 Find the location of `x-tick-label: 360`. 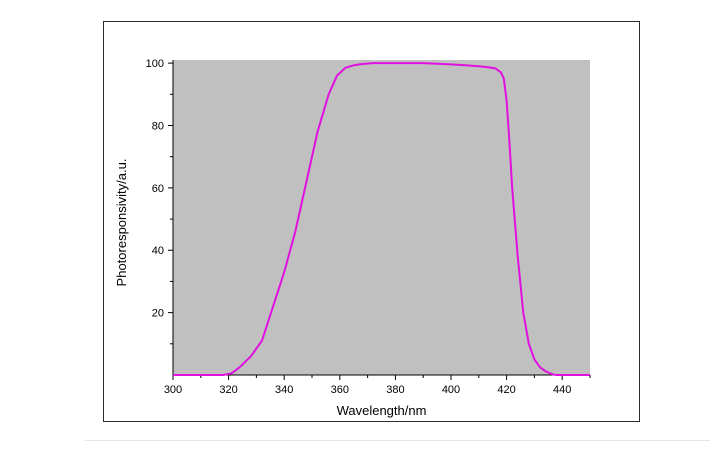

x-tick-label: 360 is located at coordinates (340, 390).